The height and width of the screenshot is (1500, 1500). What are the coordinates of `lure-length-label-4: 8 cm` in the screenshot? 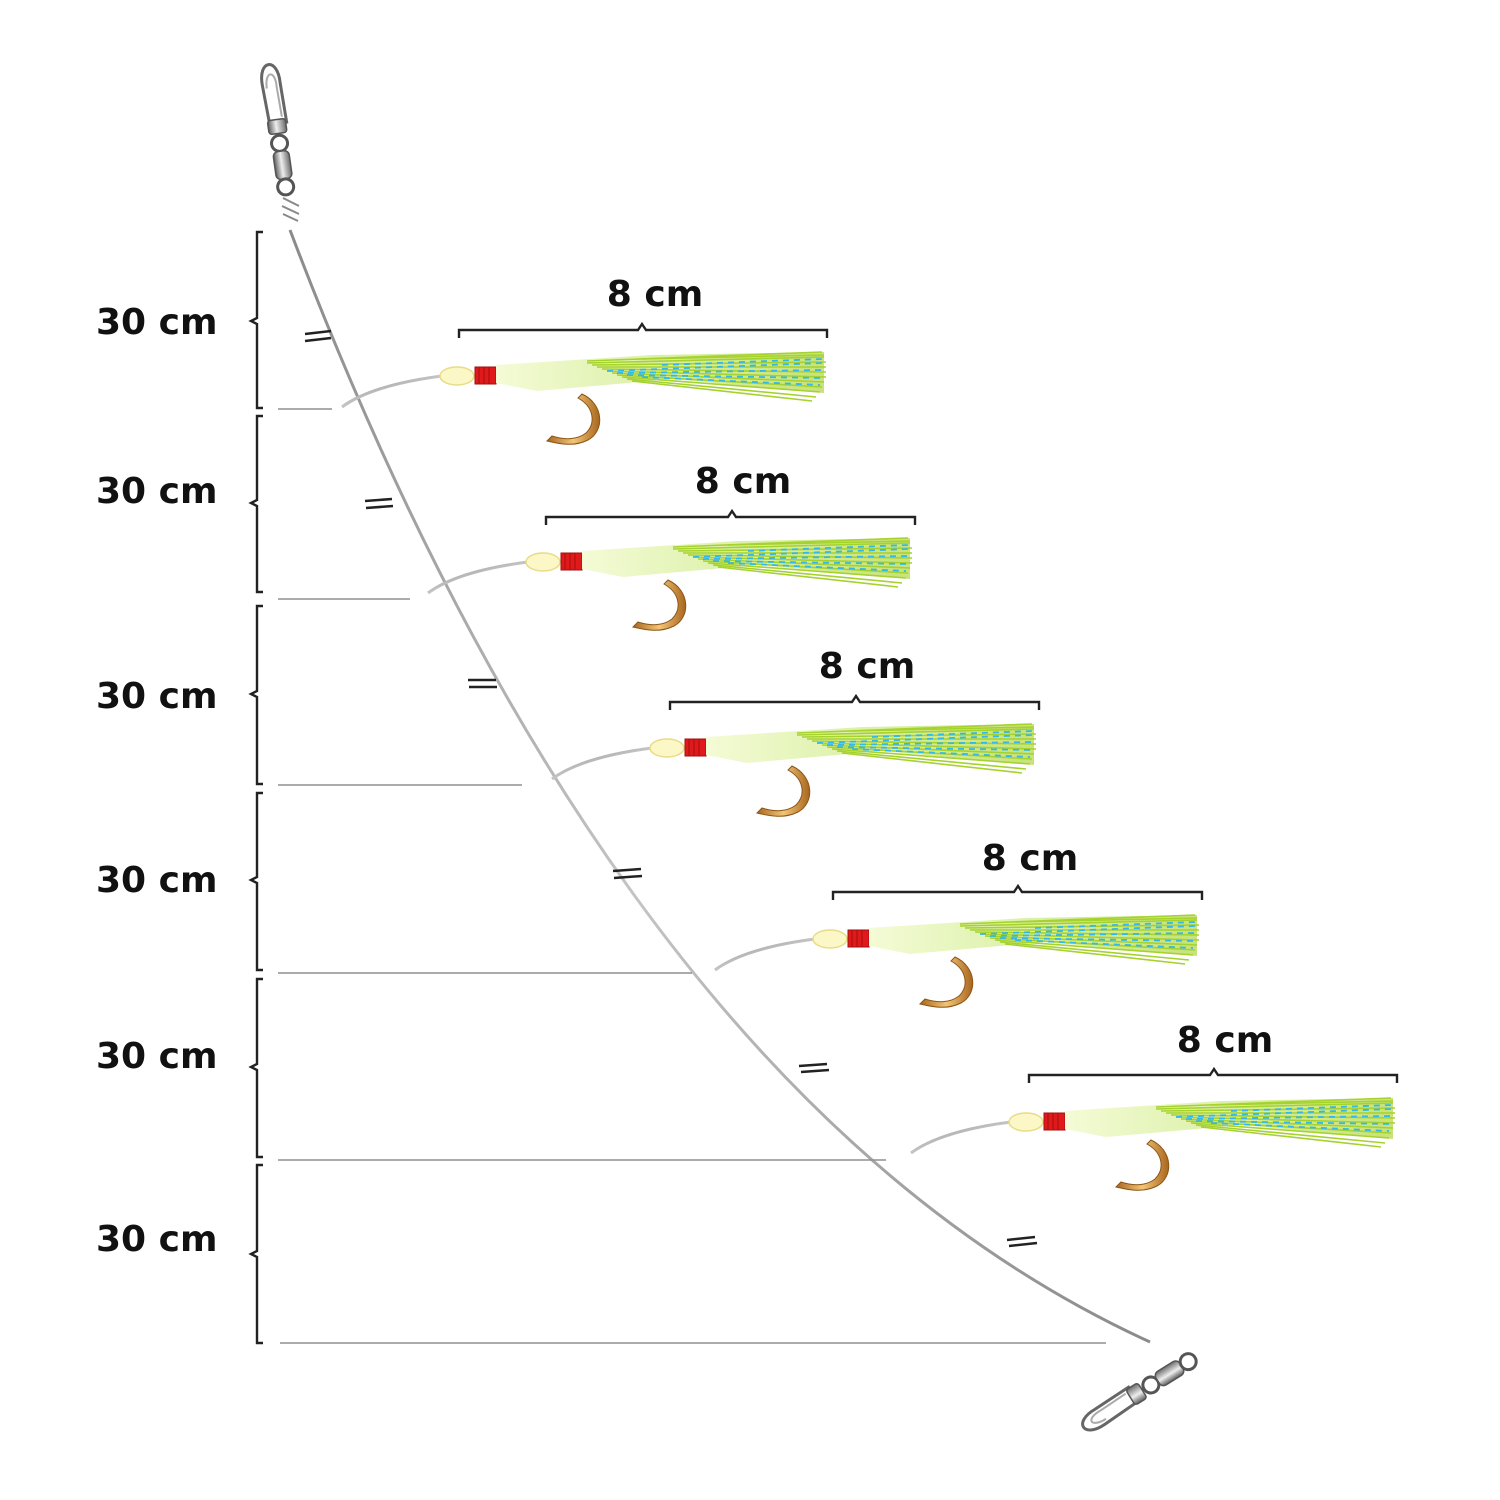 It's located at (1030, 858).